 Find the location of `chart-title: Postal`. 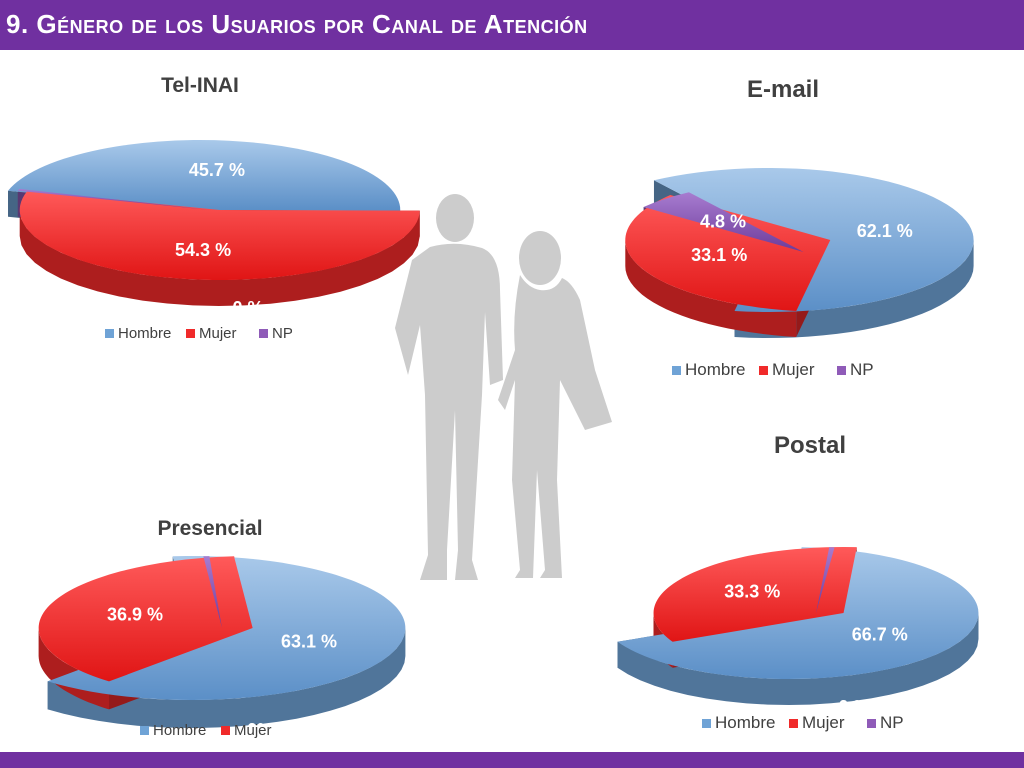

chart-title: Postal is located at coordinates (810, 445).